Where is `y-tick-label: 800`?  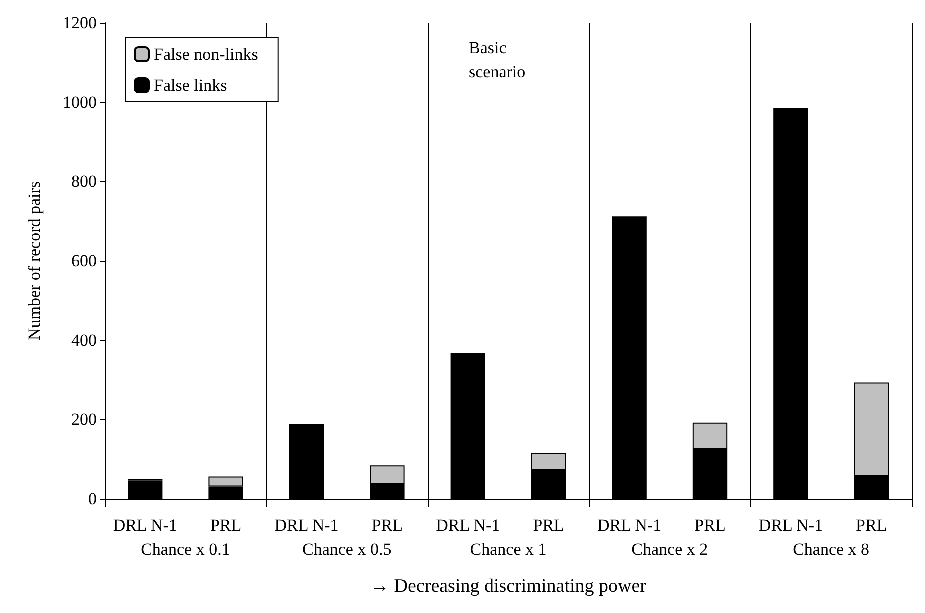
y-tick-label: 800 is located at coordinates (84, 182).